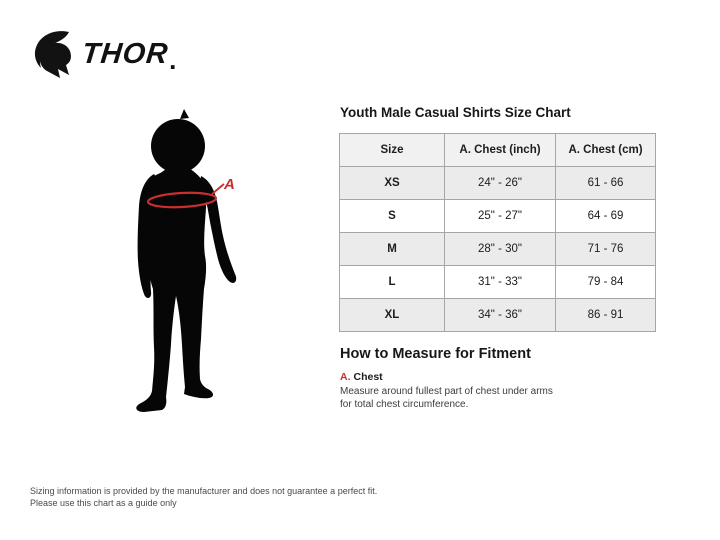  What do you see at coordinates (103, 502) in the screenshot?
I see `disclaimer-line-2: Please use this chart as a guide only` at bounding box center [103, 502].